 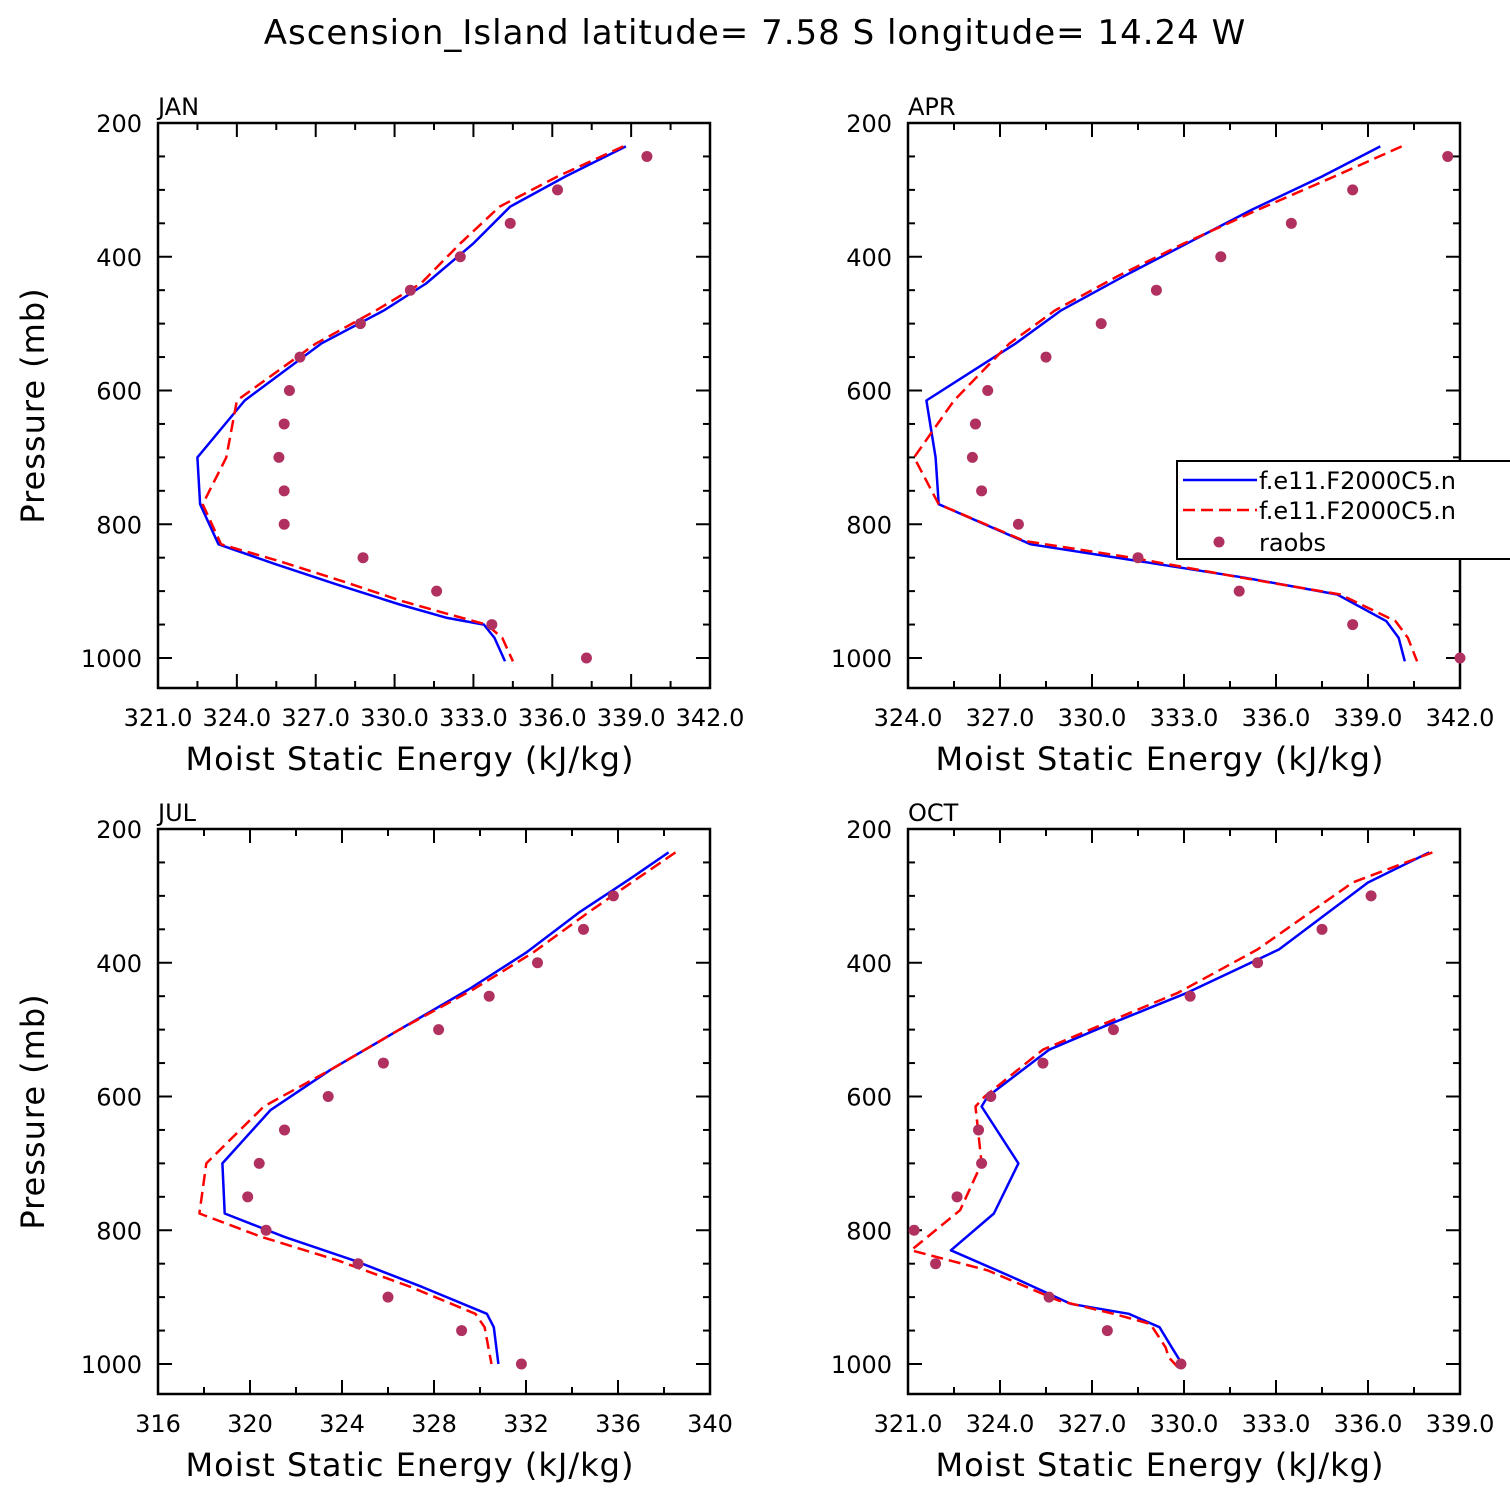 I want to click on x-tick-label: 328, so click(x=434, y=1424).